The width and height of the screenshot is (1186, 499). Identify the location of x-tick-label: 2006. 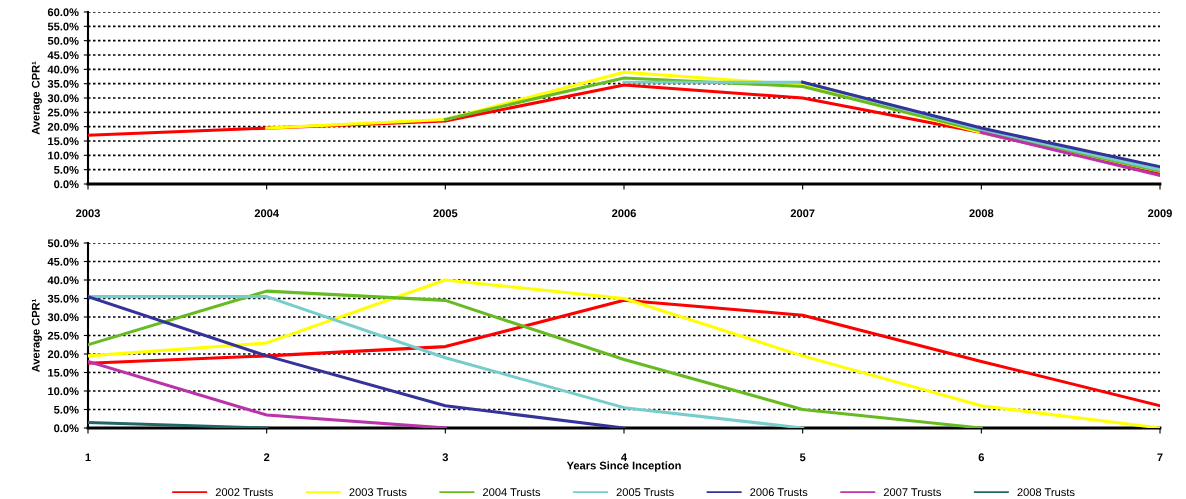
(624, 213).